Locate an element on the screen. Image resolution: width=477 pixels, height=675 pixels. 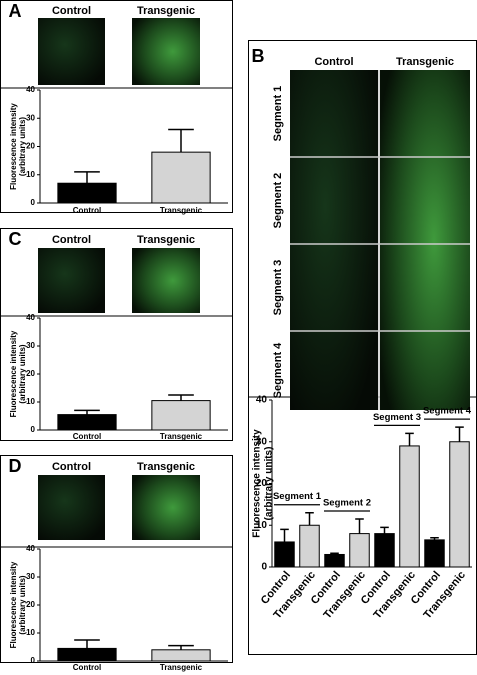
row-label: Segment 2 is located at coordinates (278, 201).